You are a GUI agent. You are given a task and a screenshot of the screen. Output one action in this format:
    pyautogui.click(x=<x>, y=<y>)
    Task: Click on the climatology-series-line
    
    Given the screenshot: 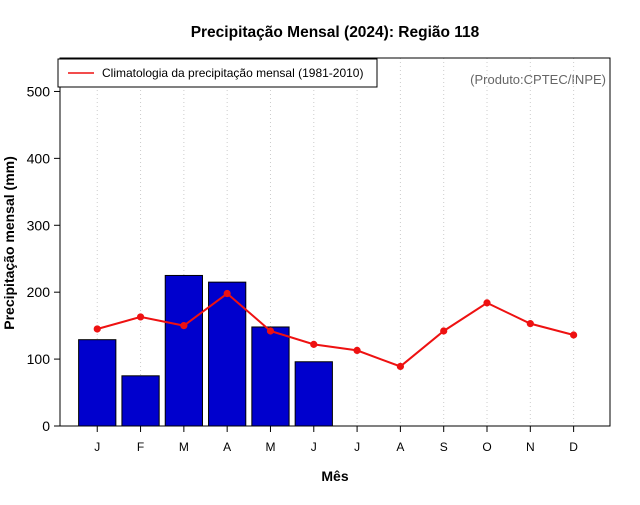 What is the action you would take?
    pyautogui.click(x=335, y=330)
    